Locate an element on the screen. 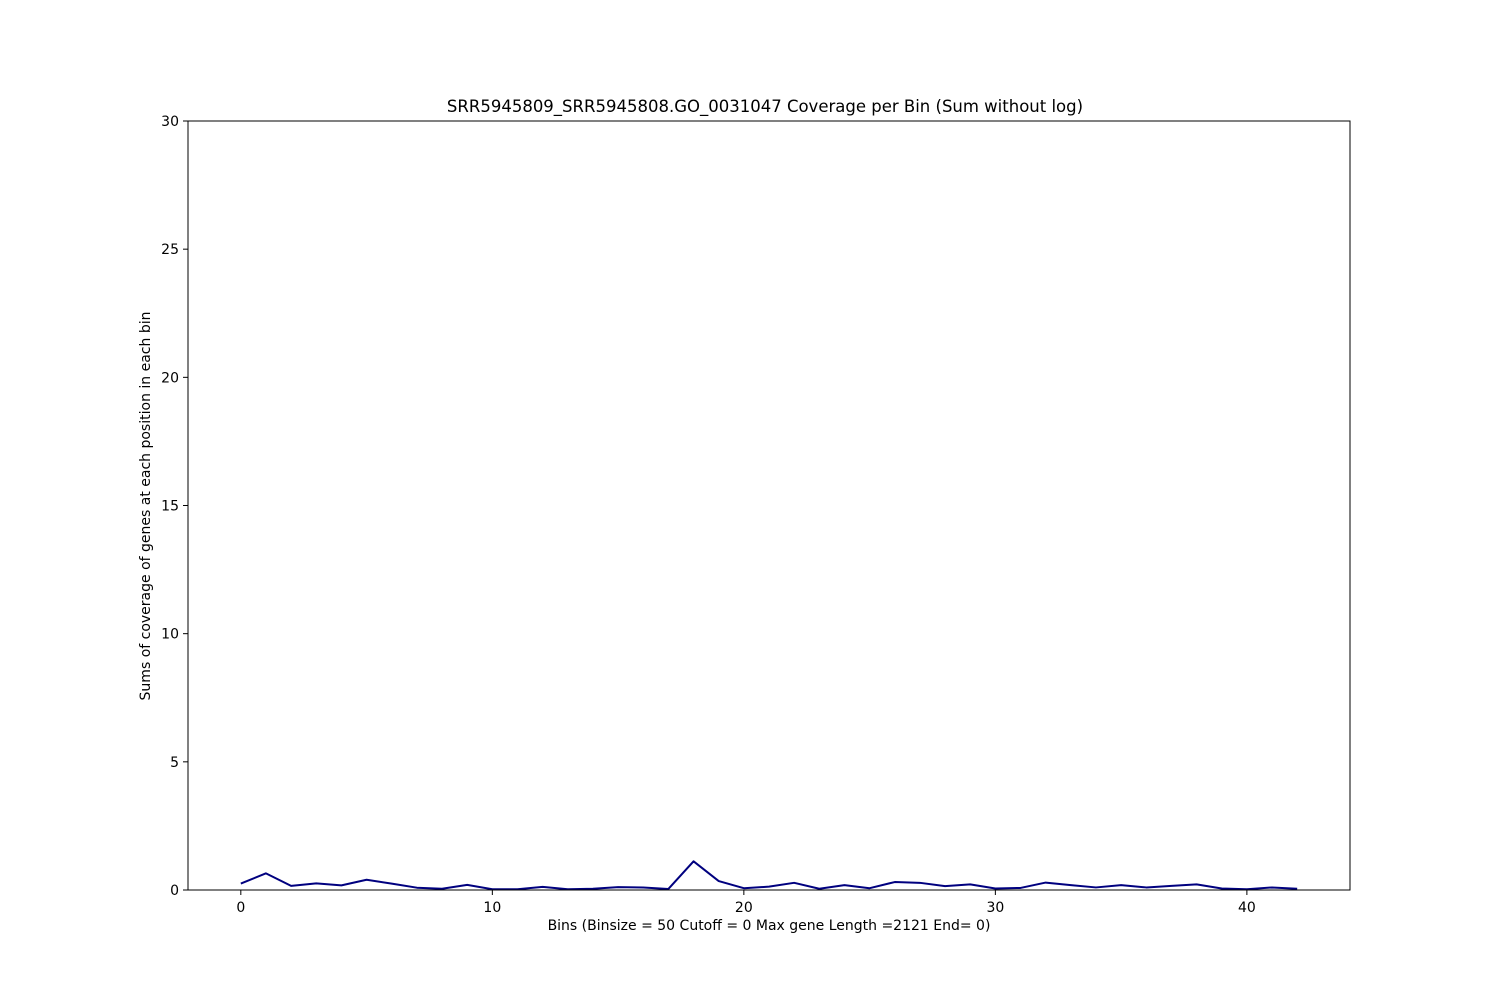  x-tick-label: 30 is located at coordinates (995, 908).